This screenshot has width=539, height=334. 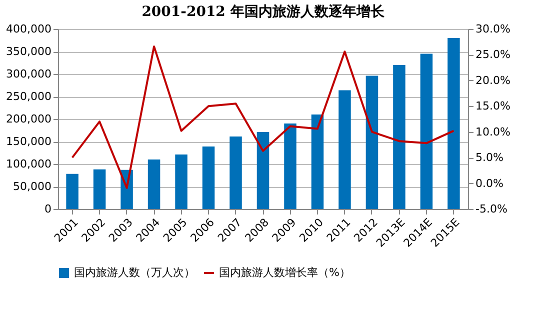 What do you see at coordinates (134, 272) in the screenshot?
I see `legend-label: 国内旅游人数（万人次）` at bounding box center [134, 272].